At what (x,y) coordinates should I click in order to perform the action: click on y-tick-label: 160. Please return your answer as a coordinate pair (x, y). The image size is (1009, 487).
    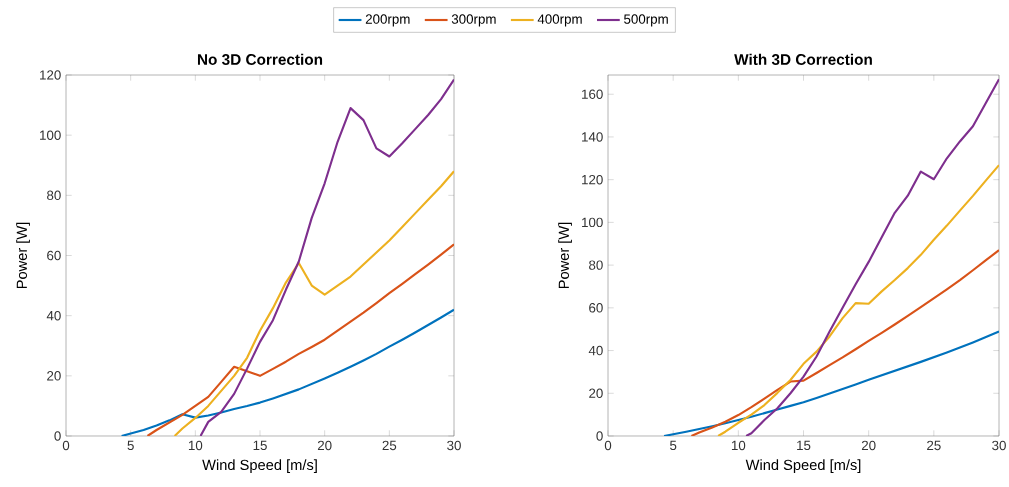
    Looking at the image, I should click on (592, 94).